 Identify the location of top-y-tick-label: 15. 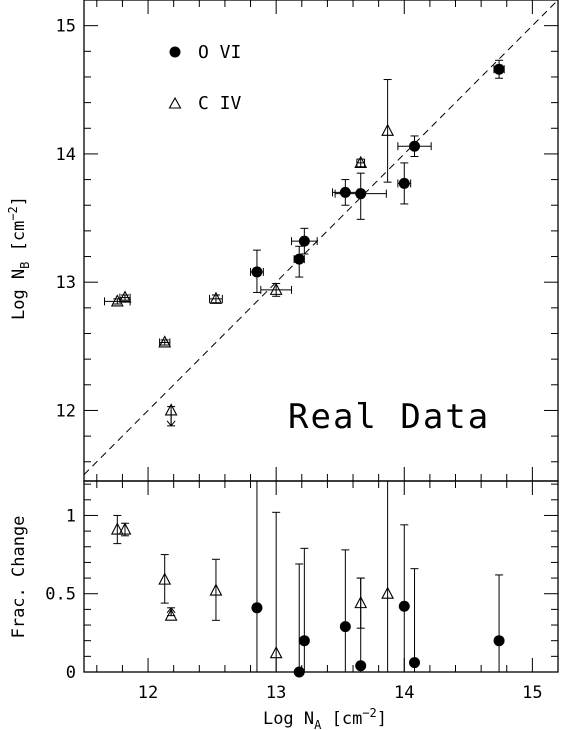
(66, 27).